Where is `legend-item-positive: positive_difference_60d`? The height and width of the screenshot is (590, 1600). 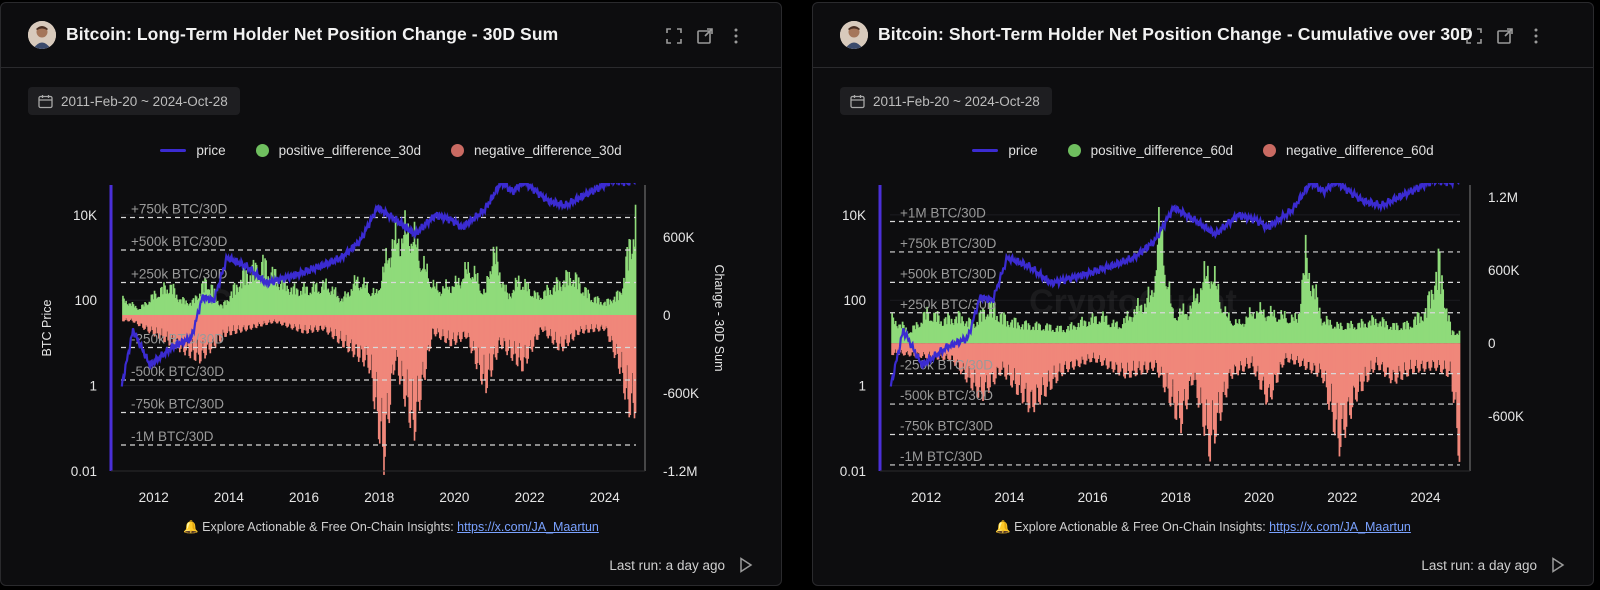
legend-item-positive: positive_difference_60d is located at coordinates (1150, 150).